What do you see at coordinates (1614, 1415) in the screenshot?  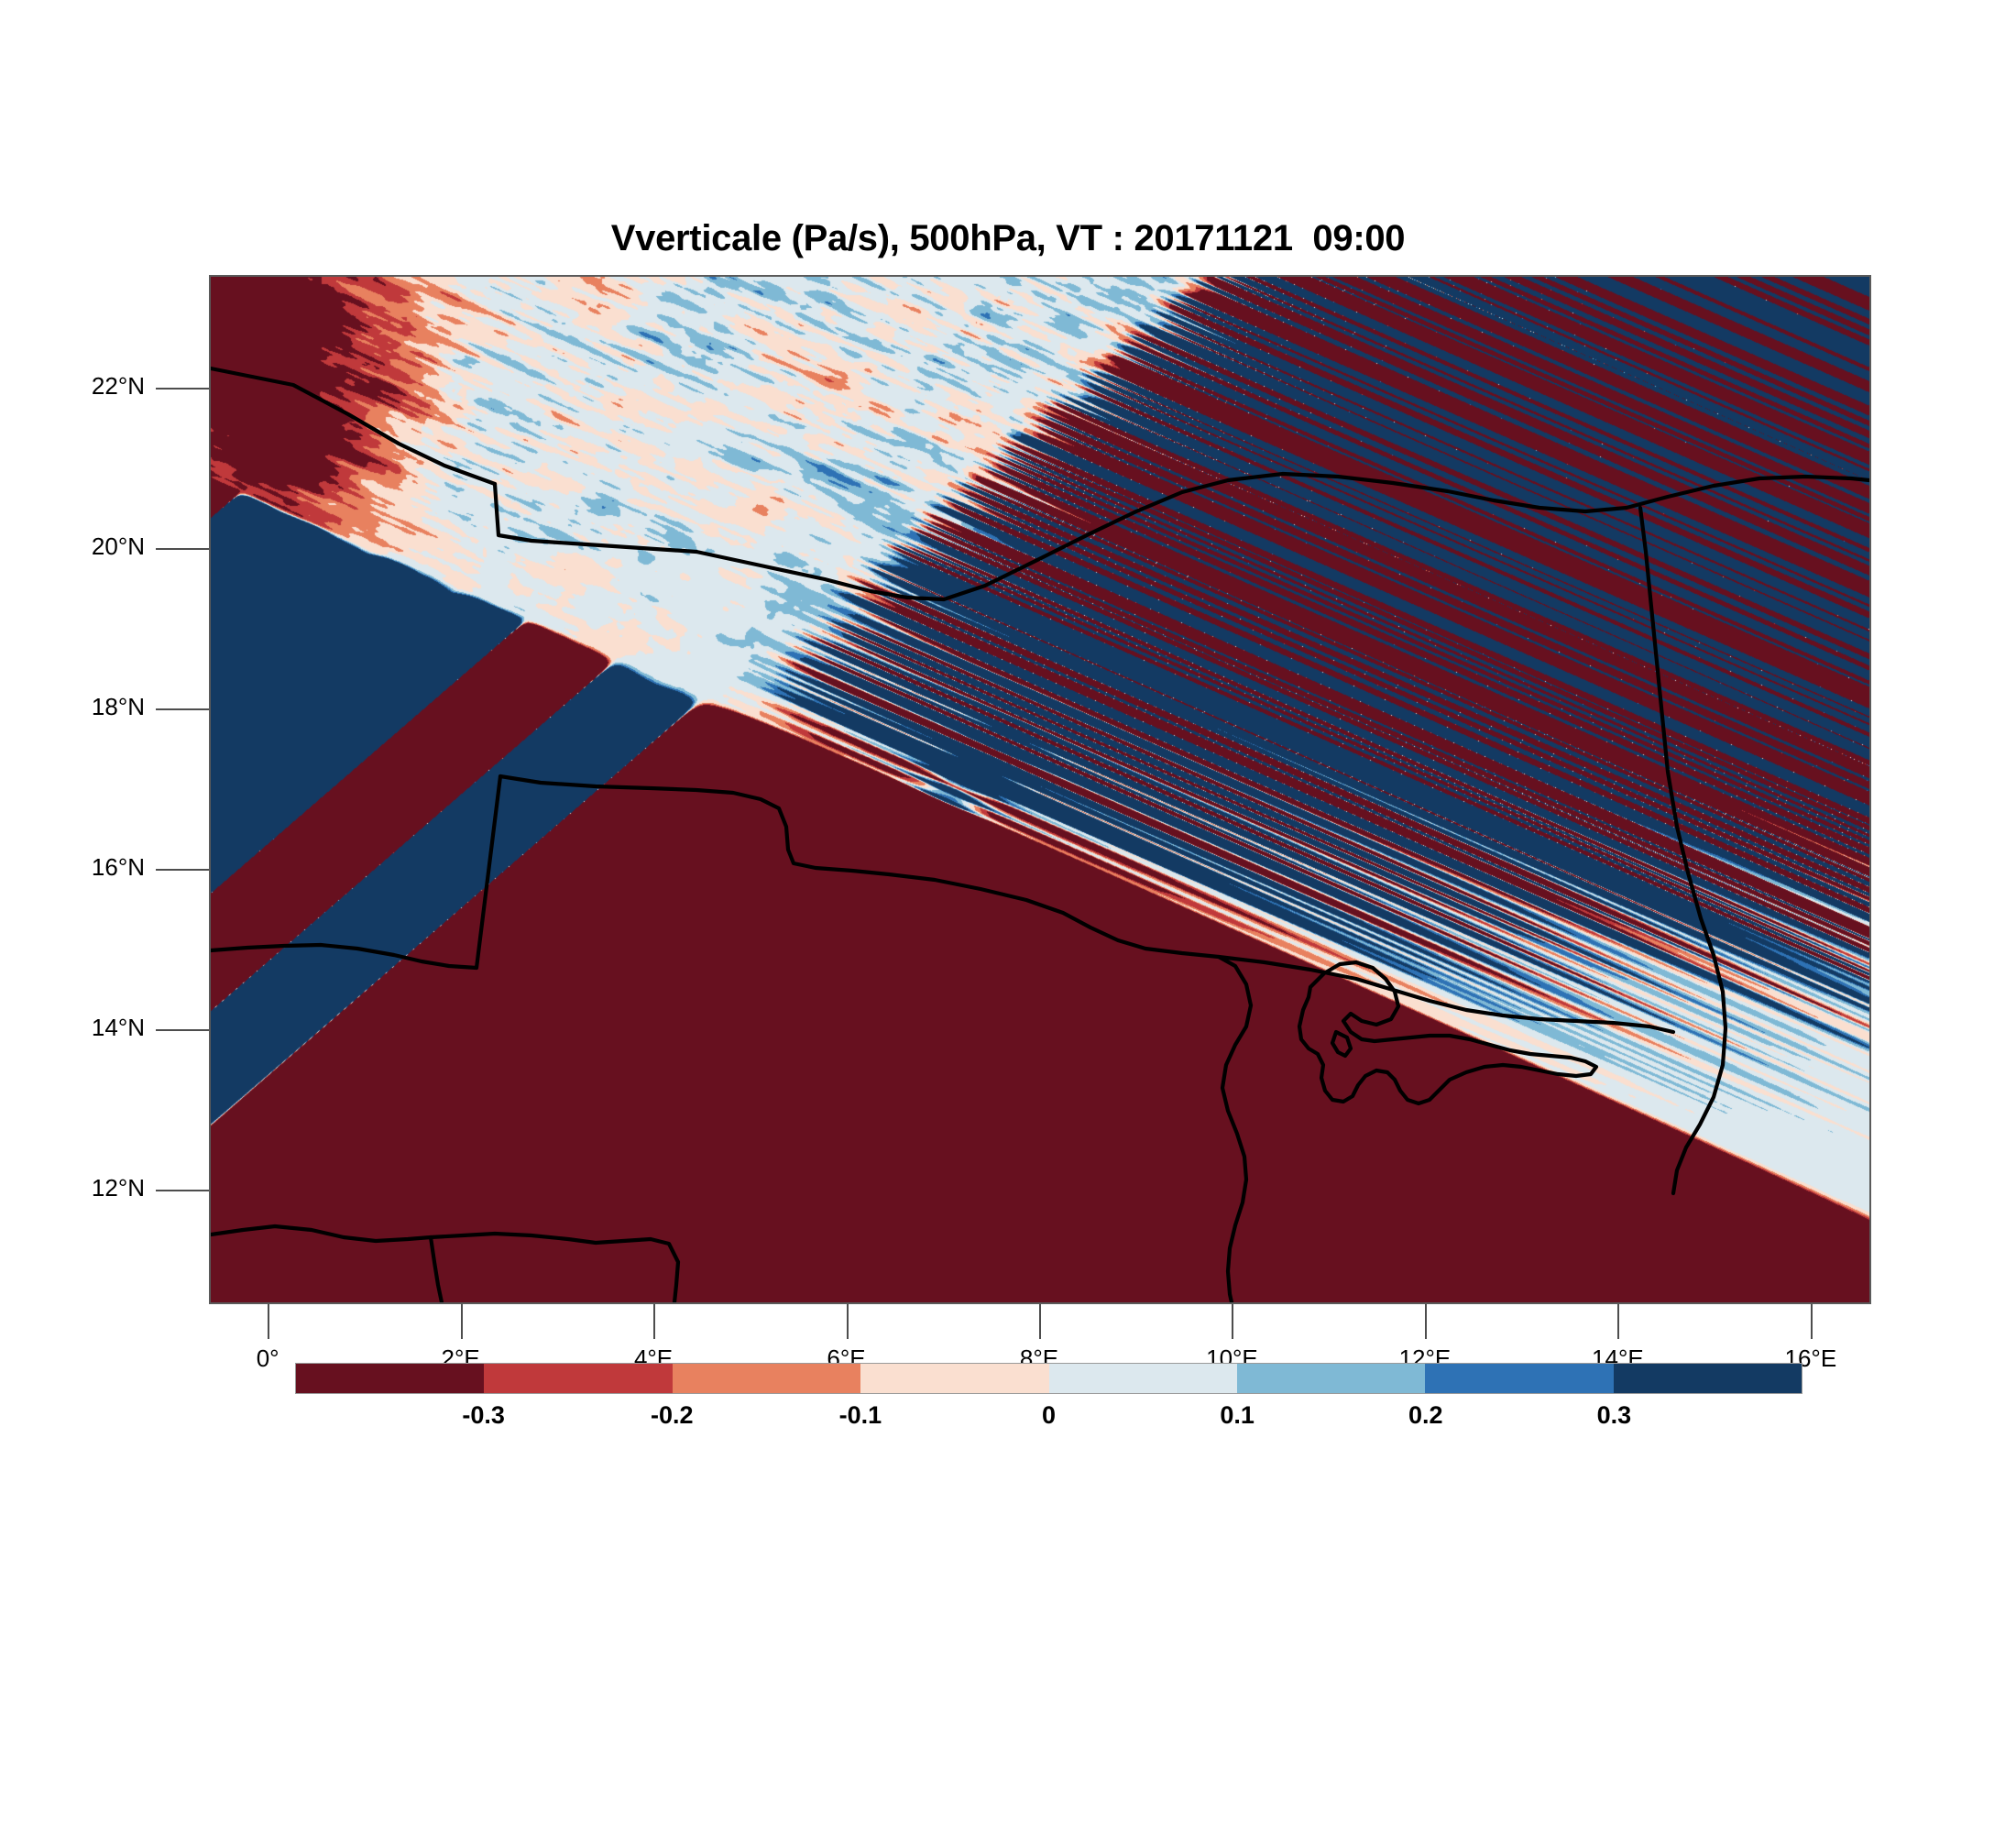 I see `colorbar-tick-label: 0.3` at bounding box center [1614, 1415].